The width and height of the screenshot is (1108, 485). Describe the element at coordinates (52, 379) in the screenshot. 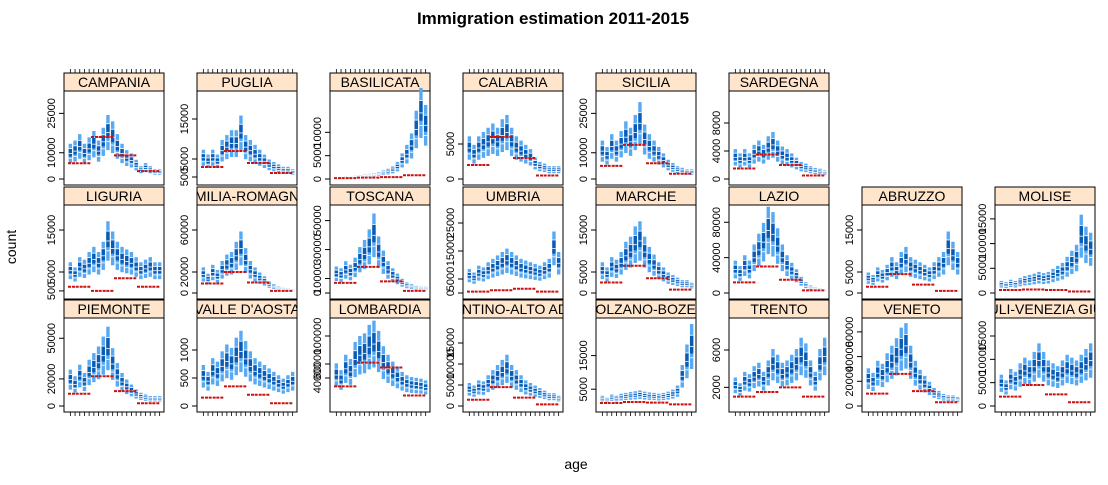

I see `y-tick-label: 20000` at that location.